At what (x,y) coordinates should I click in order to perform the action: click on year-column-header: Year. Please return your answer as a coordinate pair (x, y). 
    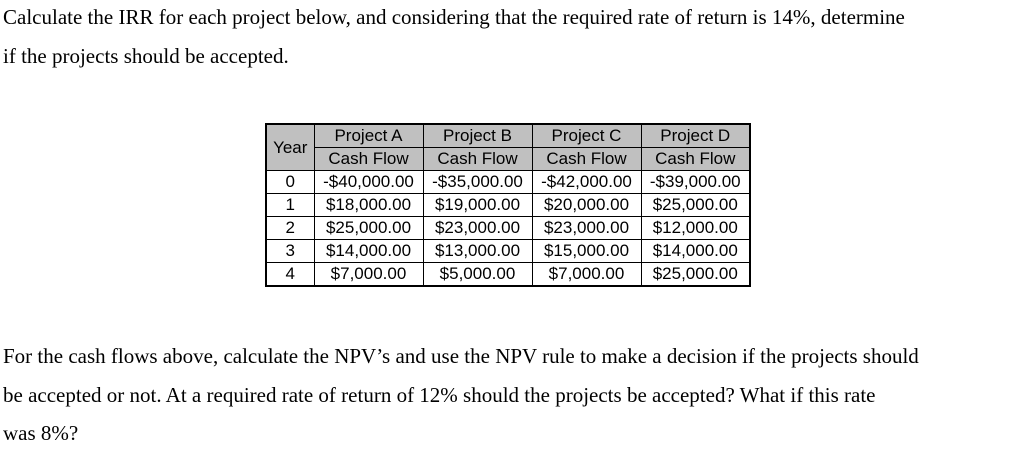
    Looking at the image, I should click on (290, 147).